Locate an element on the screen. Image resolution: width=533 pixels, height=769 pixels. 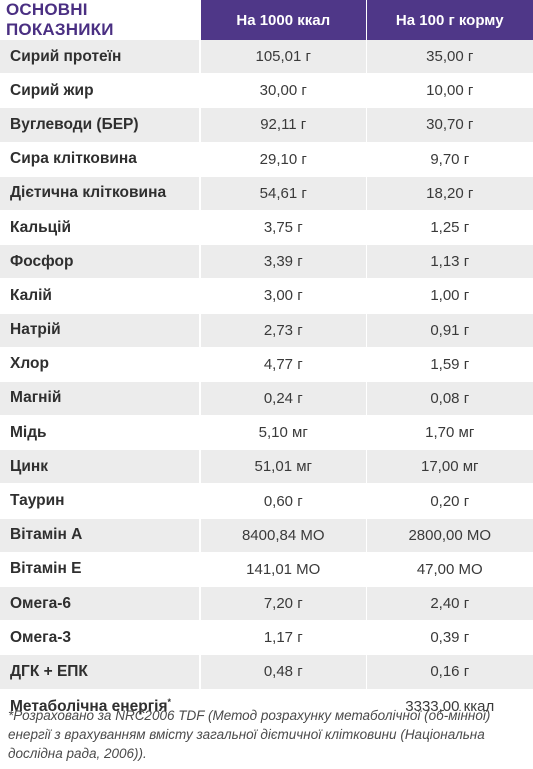
value-per-1000-kcal: 54,61 г is located at coordinates (283, 193).